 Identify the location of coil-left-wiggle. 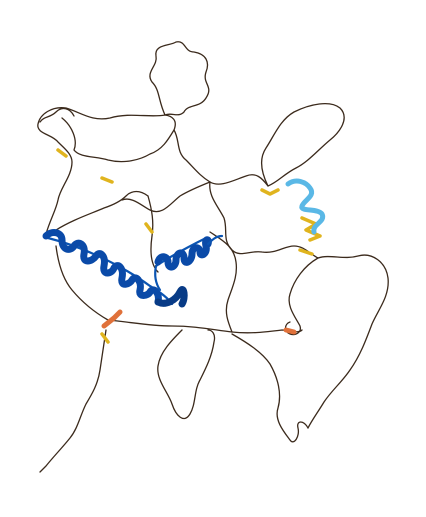
(57, 115).